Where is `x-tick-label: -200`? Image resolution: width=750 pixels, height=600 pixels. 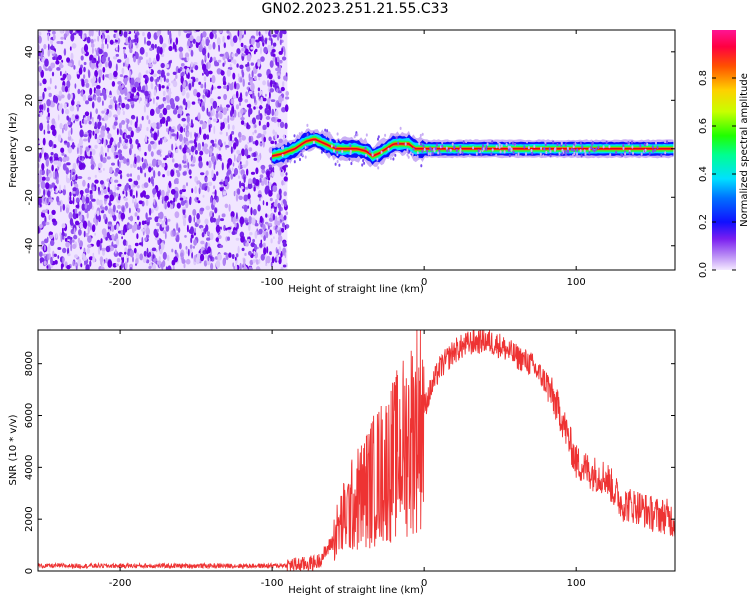 x-tick-label: -200 is located at coordinates (120, 282).